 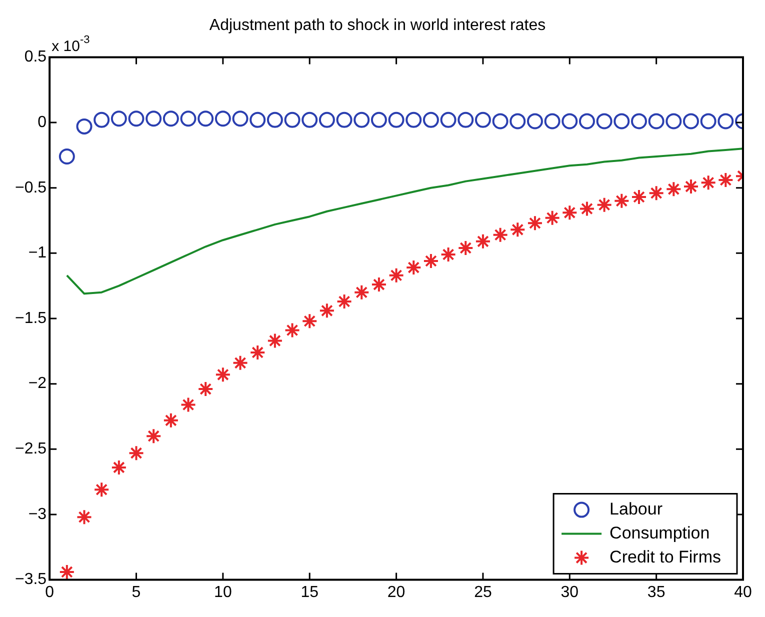 I want to click on y-tick-label: −3.5, so click(x=30, y=579).